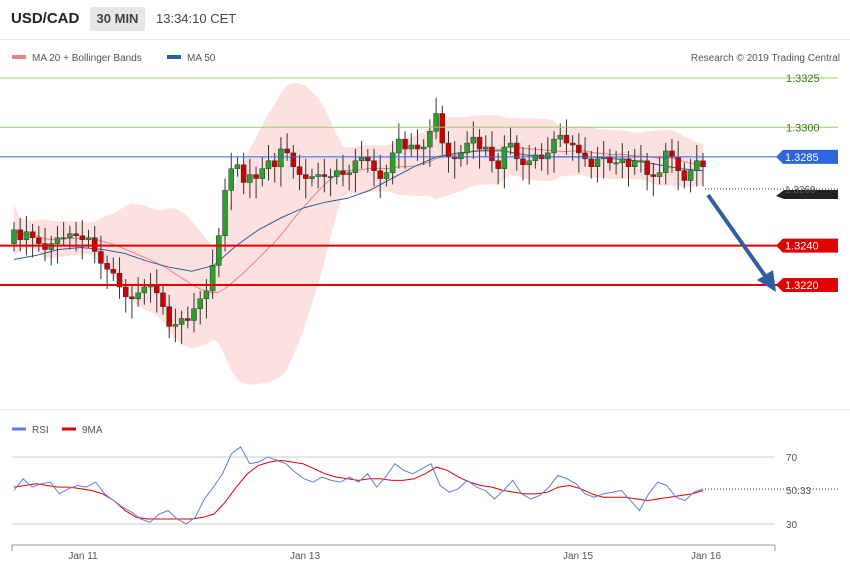  What do you see at coordinates (201, 58) in the screenshot?
I see `ma50-legend-label: MA 50` at bounding box center [201, 58].